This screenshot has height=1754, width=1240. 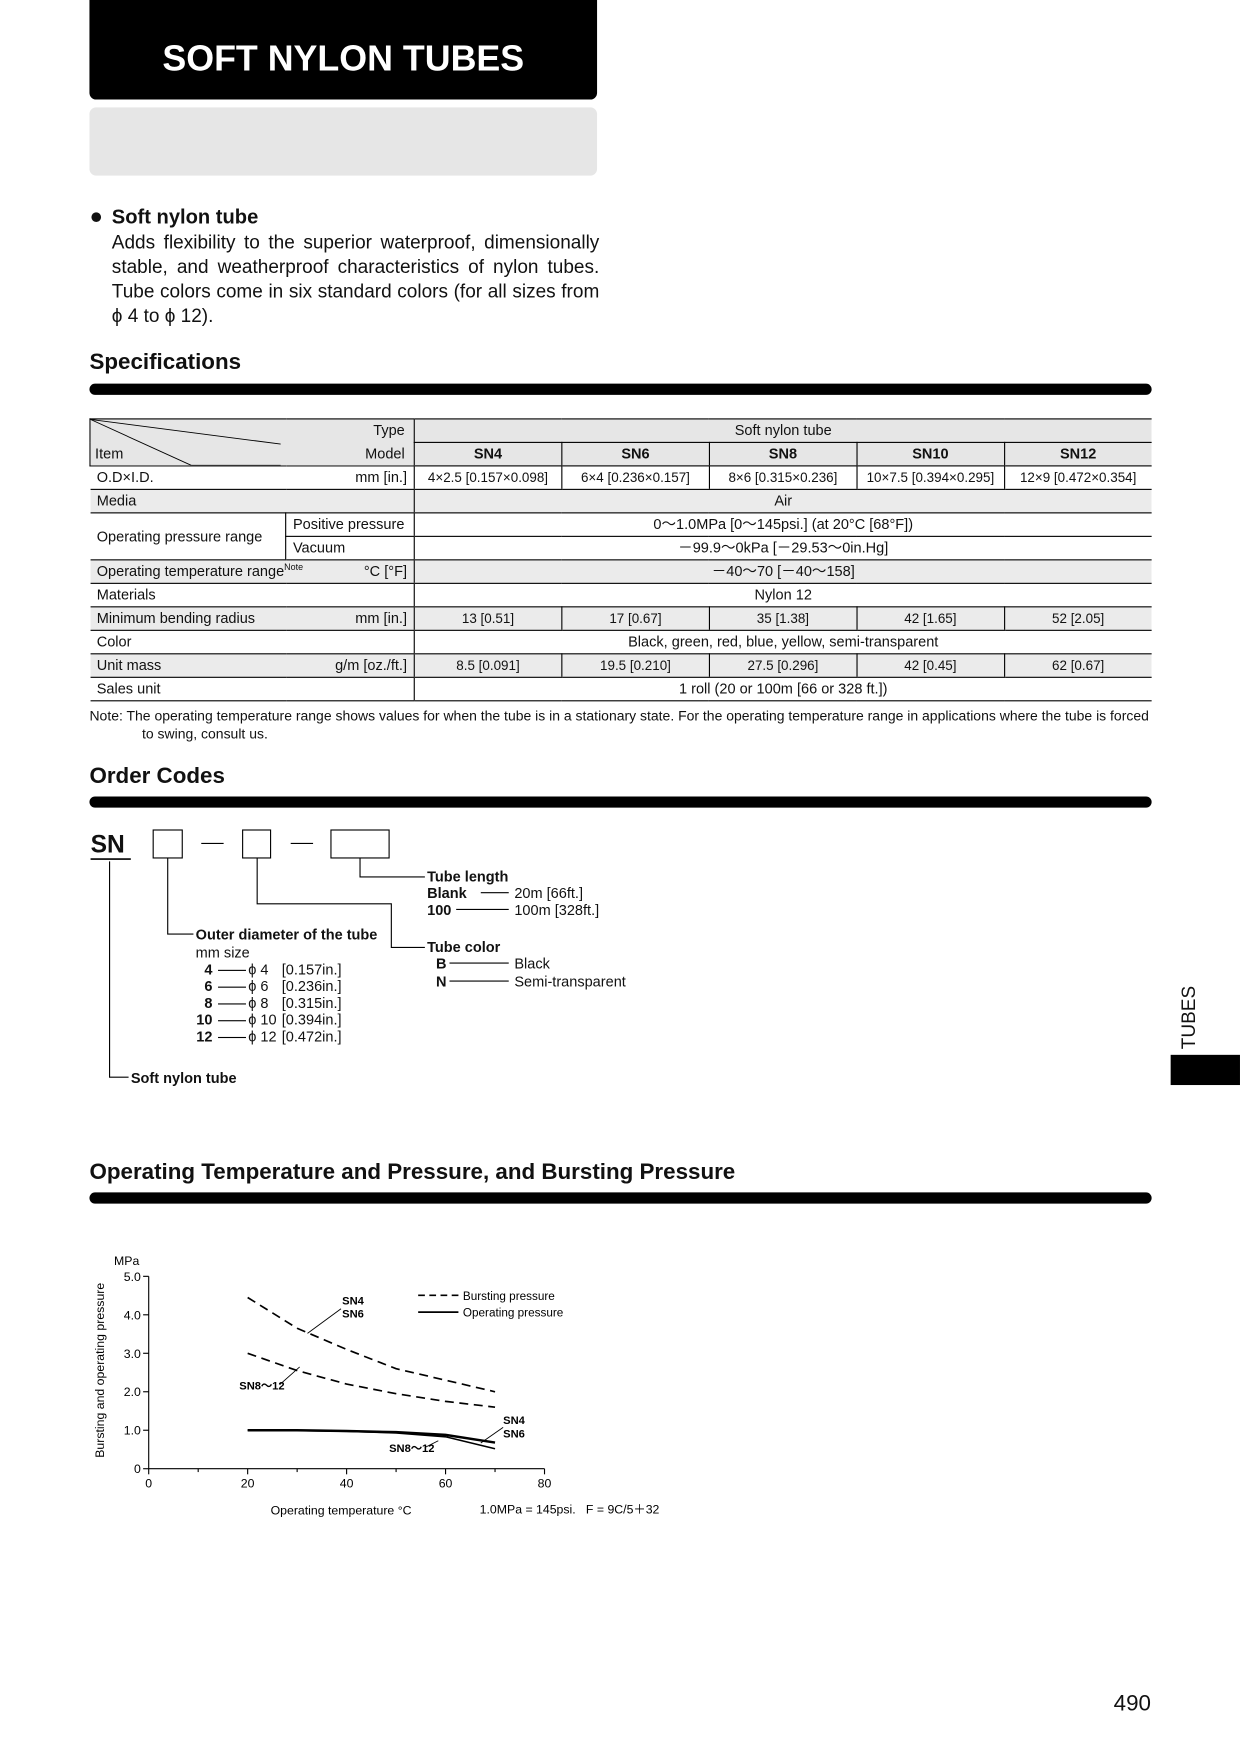 I want to click on side-tab, so click(x=1205, y=1070).